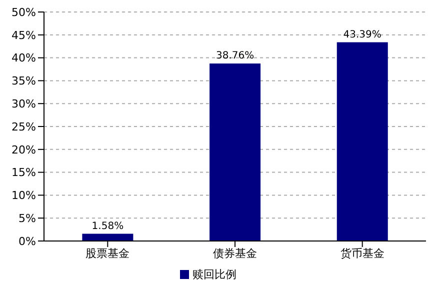 This screenshot has width=440, height=290. Describe the element at coordinates (24, 104) in the screenshot. I see `y-tick-label: 30%` at that location.